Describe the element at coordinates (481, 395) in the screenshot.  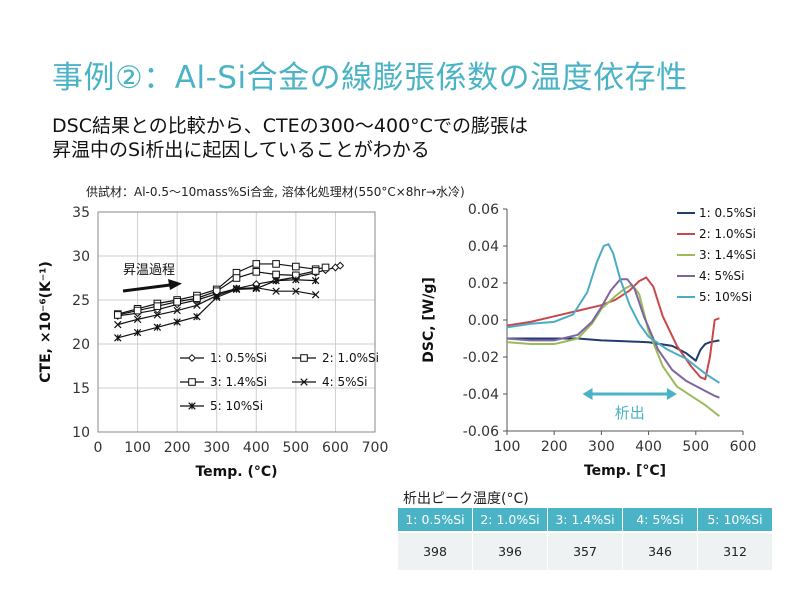
I see `dsc-y-tick-label: -0.04` at that location.